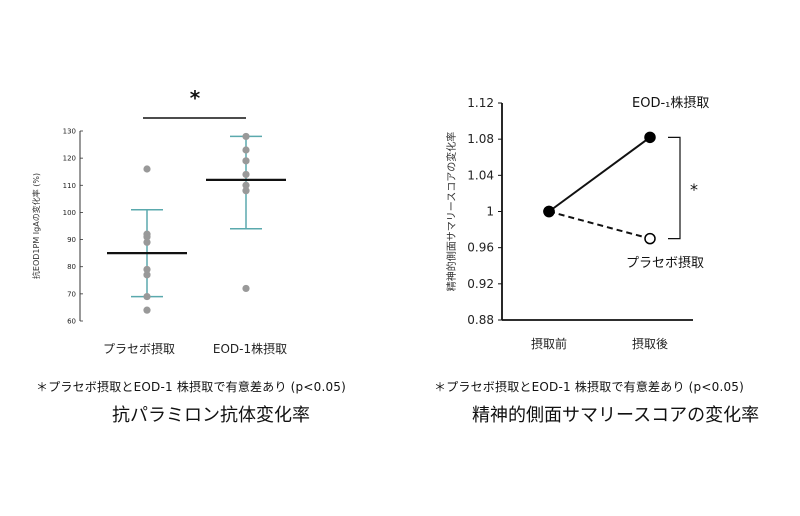  What do you see at coordinates (480, 248) in the screenshot?
I see `y-tick-label: 0.96` at bounding box center [480, 248].